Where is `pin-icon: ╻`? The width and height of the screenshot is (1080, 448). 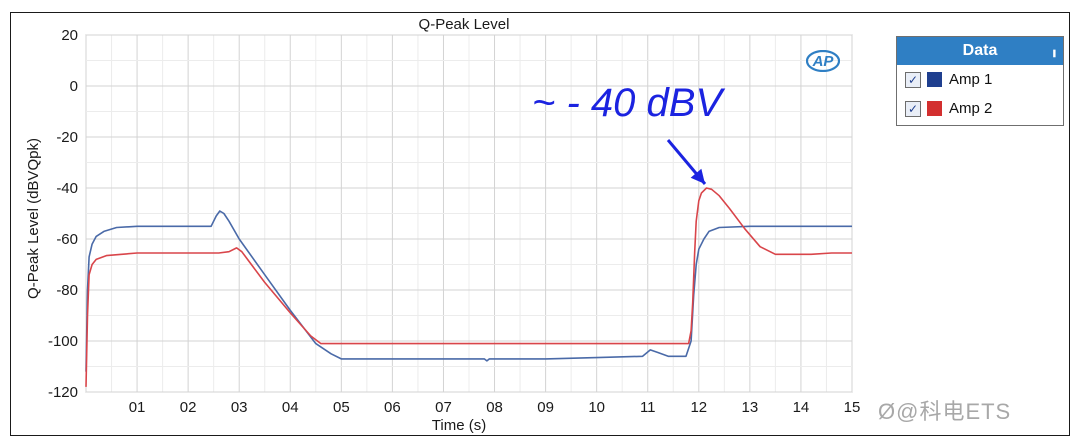 pin-icon: ╻ is located at coordinates (1054, 50).